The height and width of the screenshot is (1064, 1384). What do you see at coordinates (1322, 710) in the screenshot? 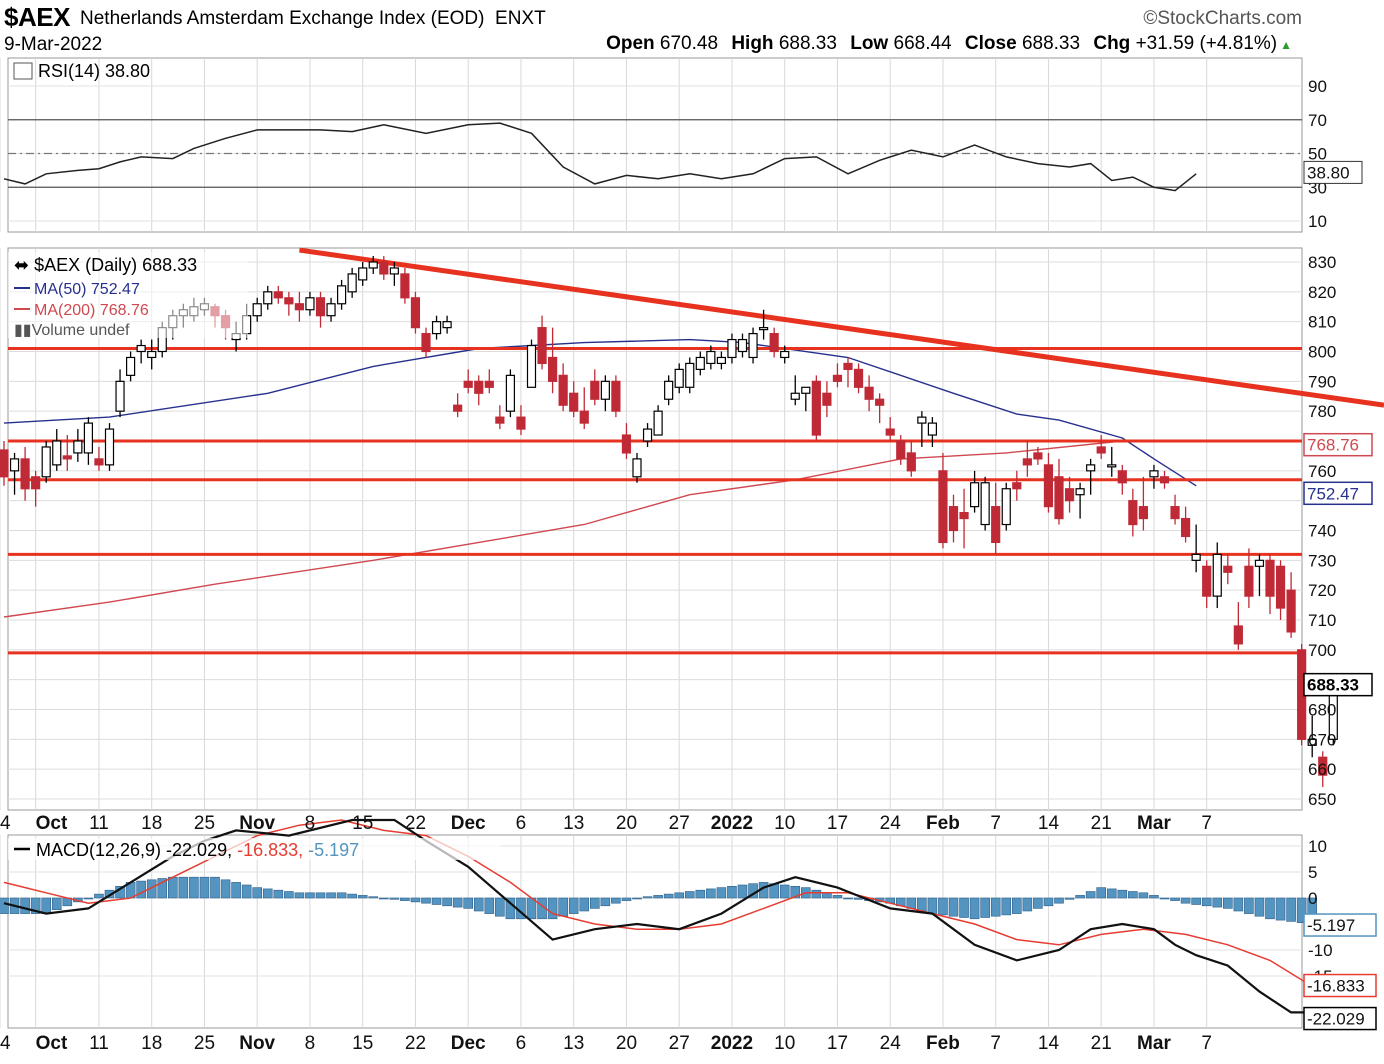
I see `price-tick-label: 680` at bounding box center [1322, 710].